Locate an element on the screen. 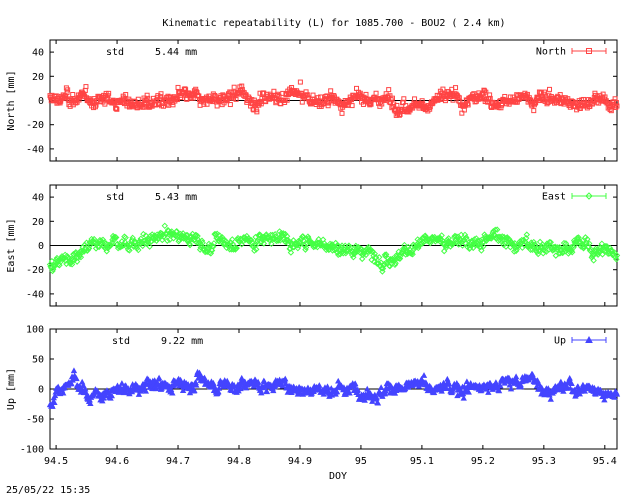 This screenshot has width=640, height=496. std-label: std is located at coordinates (115, 52).